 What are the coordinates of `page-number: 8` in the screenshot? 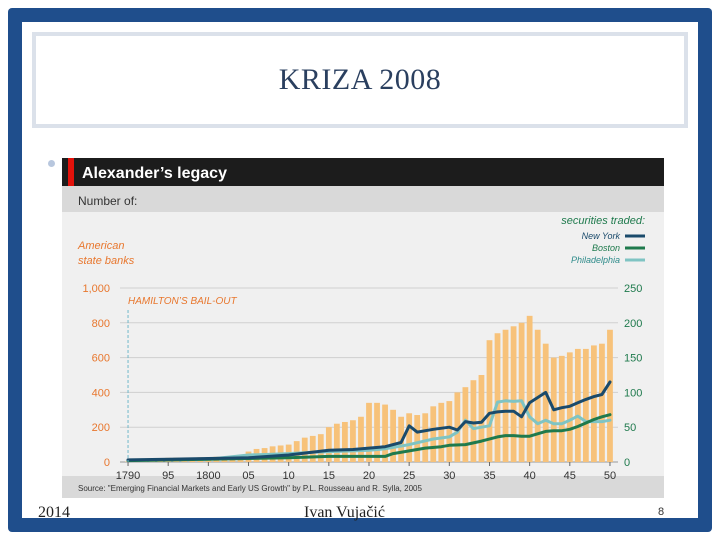 It's located at (661, 512).